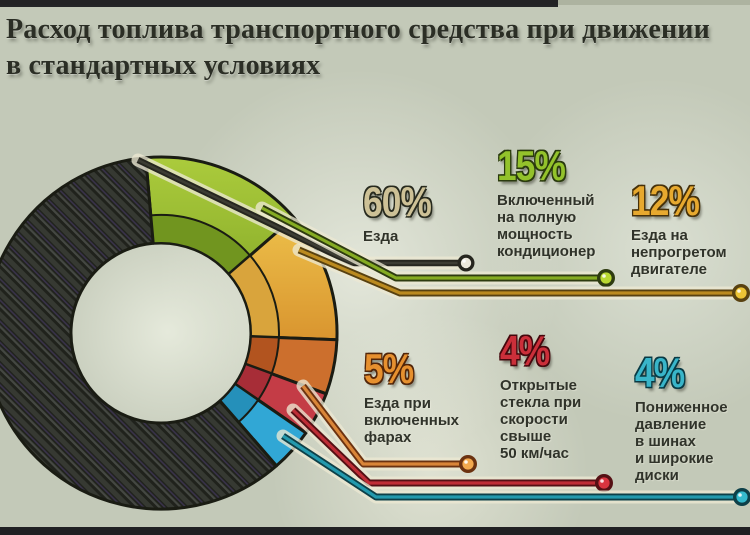 The image size is (750, 535). Describe the element at coordinates (531, 165) in the screenshot. I see `percent-value: 15%` at that location.